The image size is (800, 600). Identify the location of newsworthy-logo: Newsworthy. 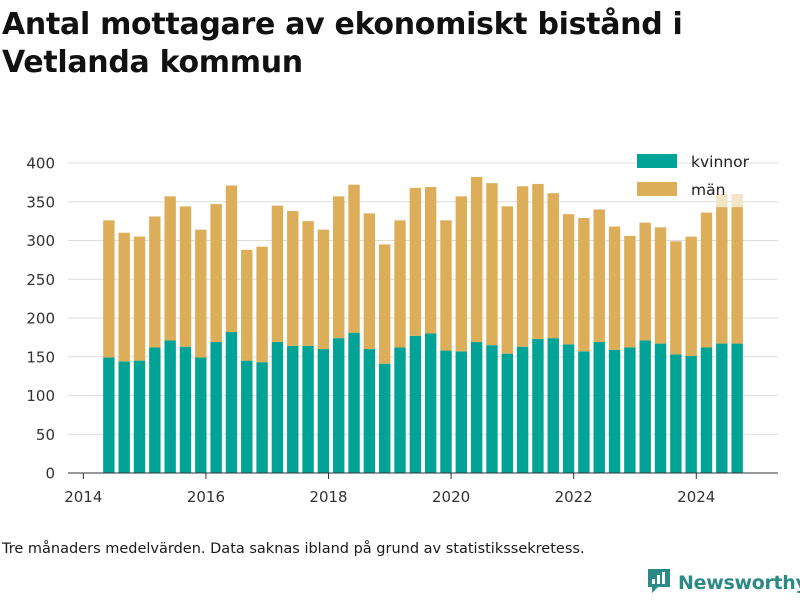
(723, 583).